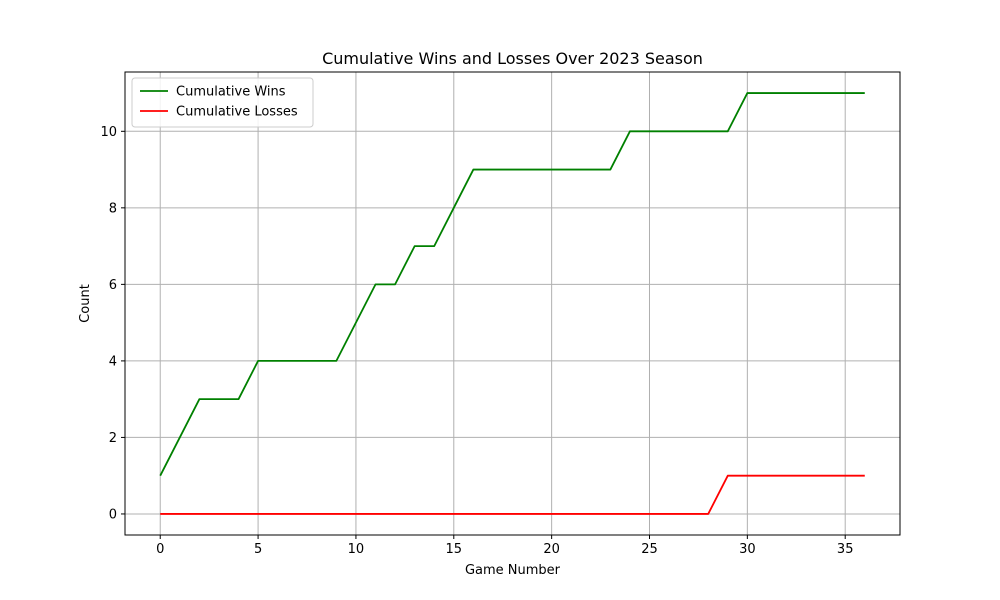  Describe the element at coordinates (113, 438) in the screenshot. I see `y-tick-label-1: 2` at that location.